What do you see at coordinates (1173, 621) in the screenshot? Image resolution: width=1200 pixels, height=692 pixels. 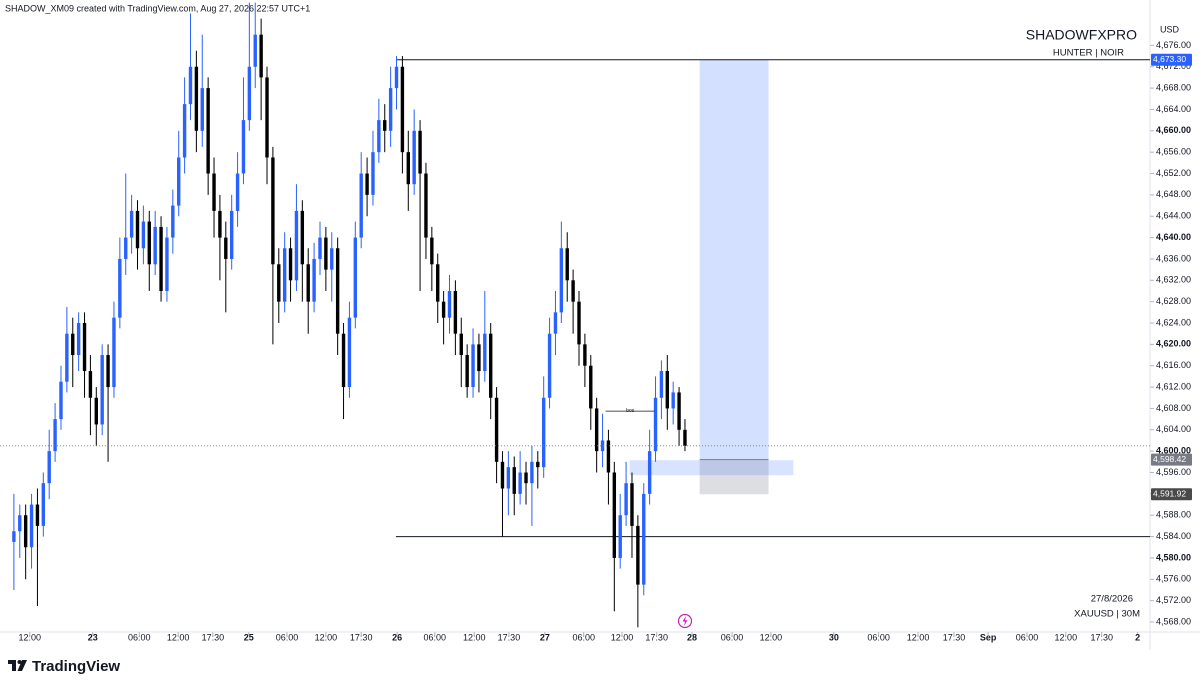 I see `y-tick-label: 4,568.00` at bounding box center [1173, 621].